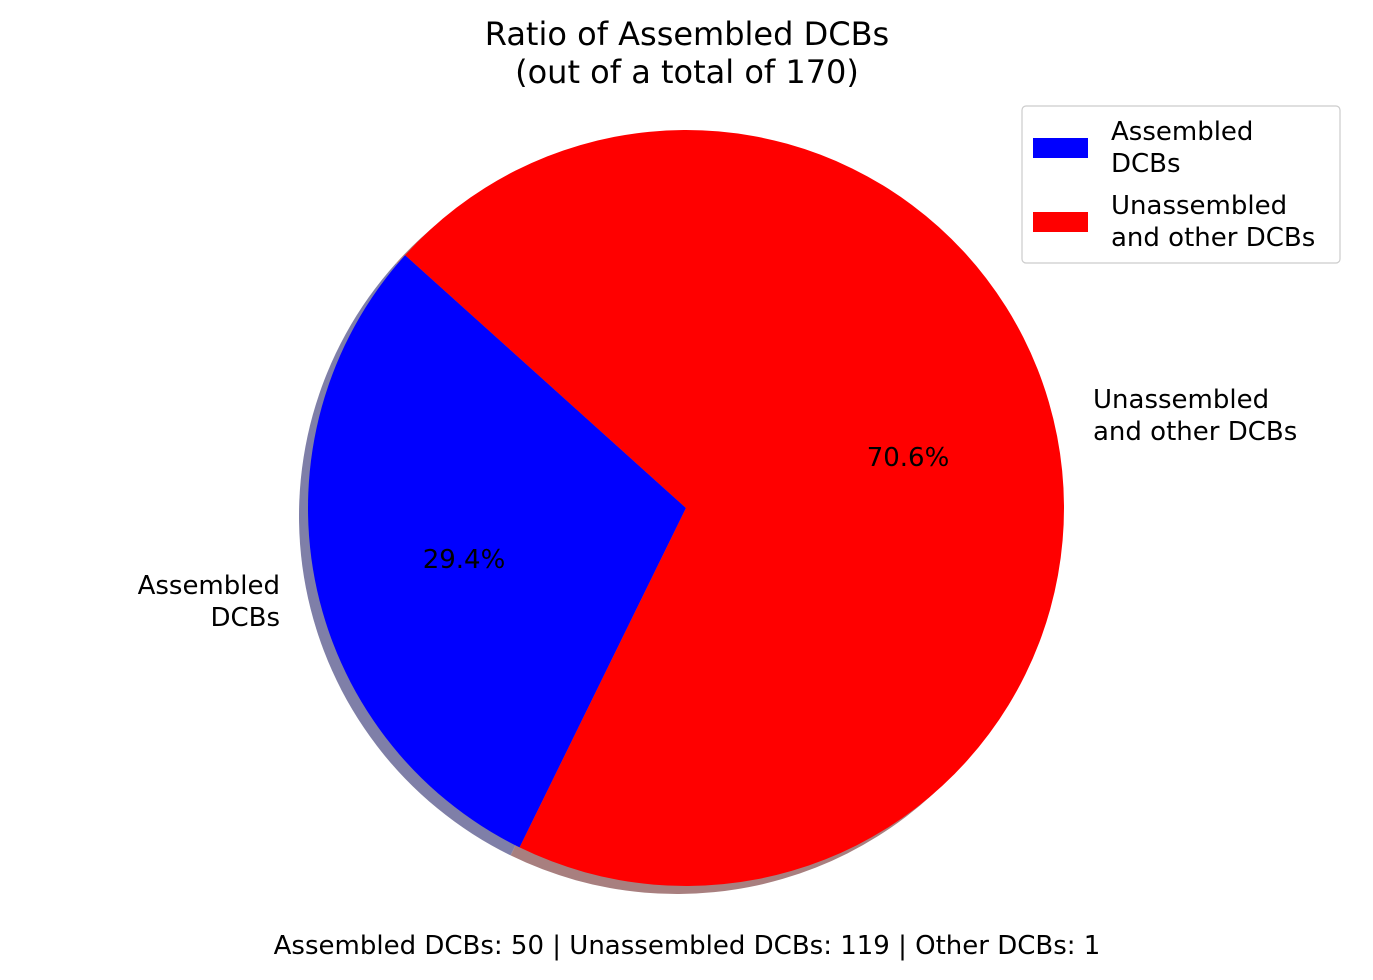 The height and width of the screenshot is (980, 1373). I want to click on legend-swatch-unassembled, so click(1060, 222).